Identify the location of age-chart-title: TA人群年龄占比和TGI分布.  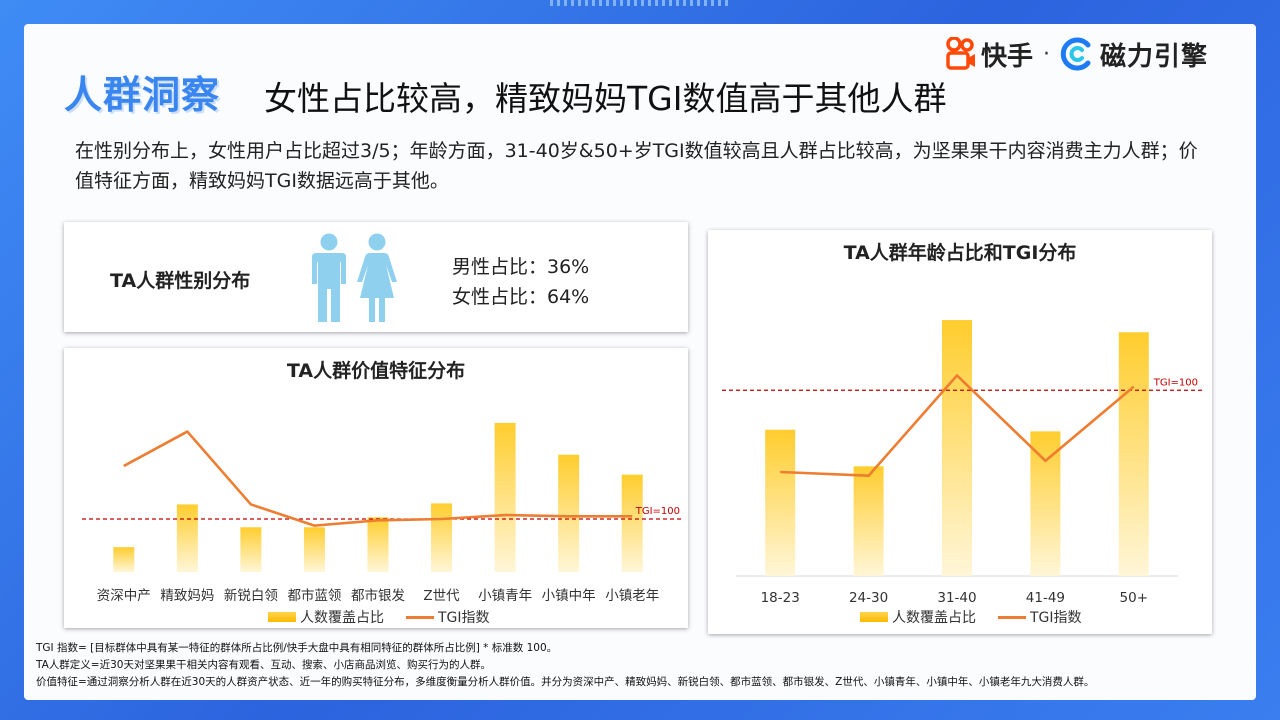
(960, 253).